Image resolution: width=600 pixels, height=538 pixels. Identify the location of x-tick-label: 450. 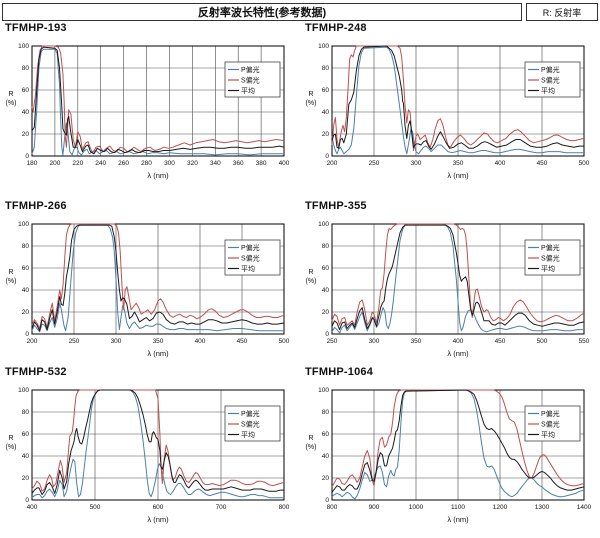
(242, 341).